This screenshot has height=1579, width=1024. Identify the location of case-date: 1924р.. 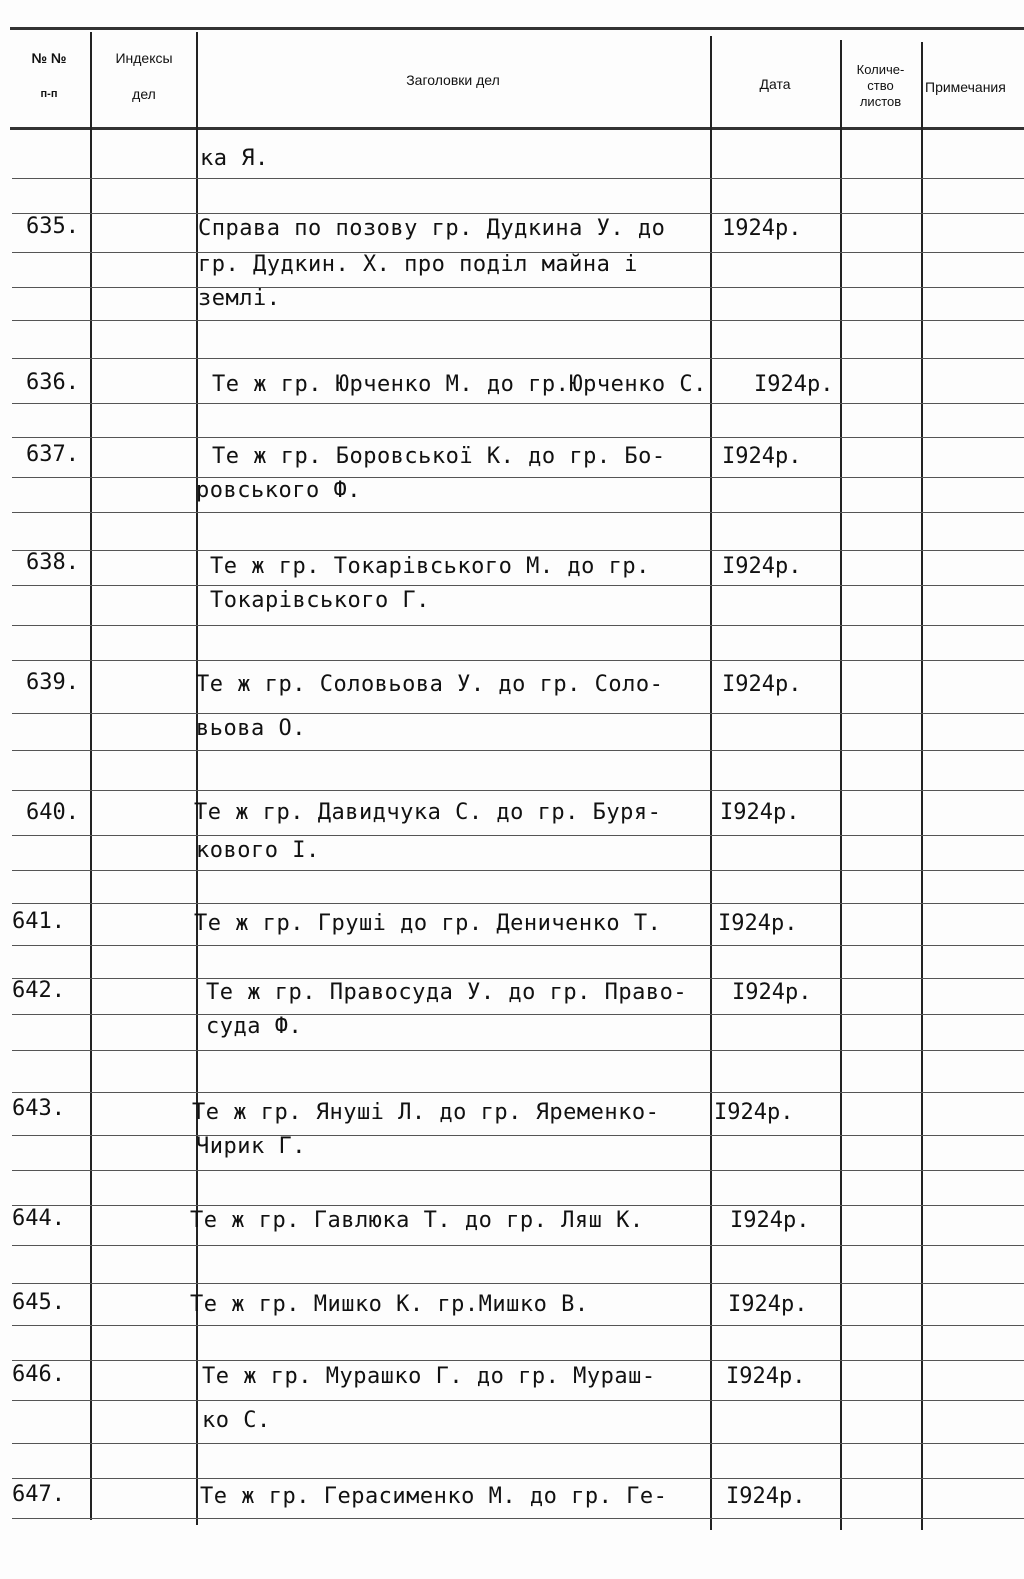
(762, 228).